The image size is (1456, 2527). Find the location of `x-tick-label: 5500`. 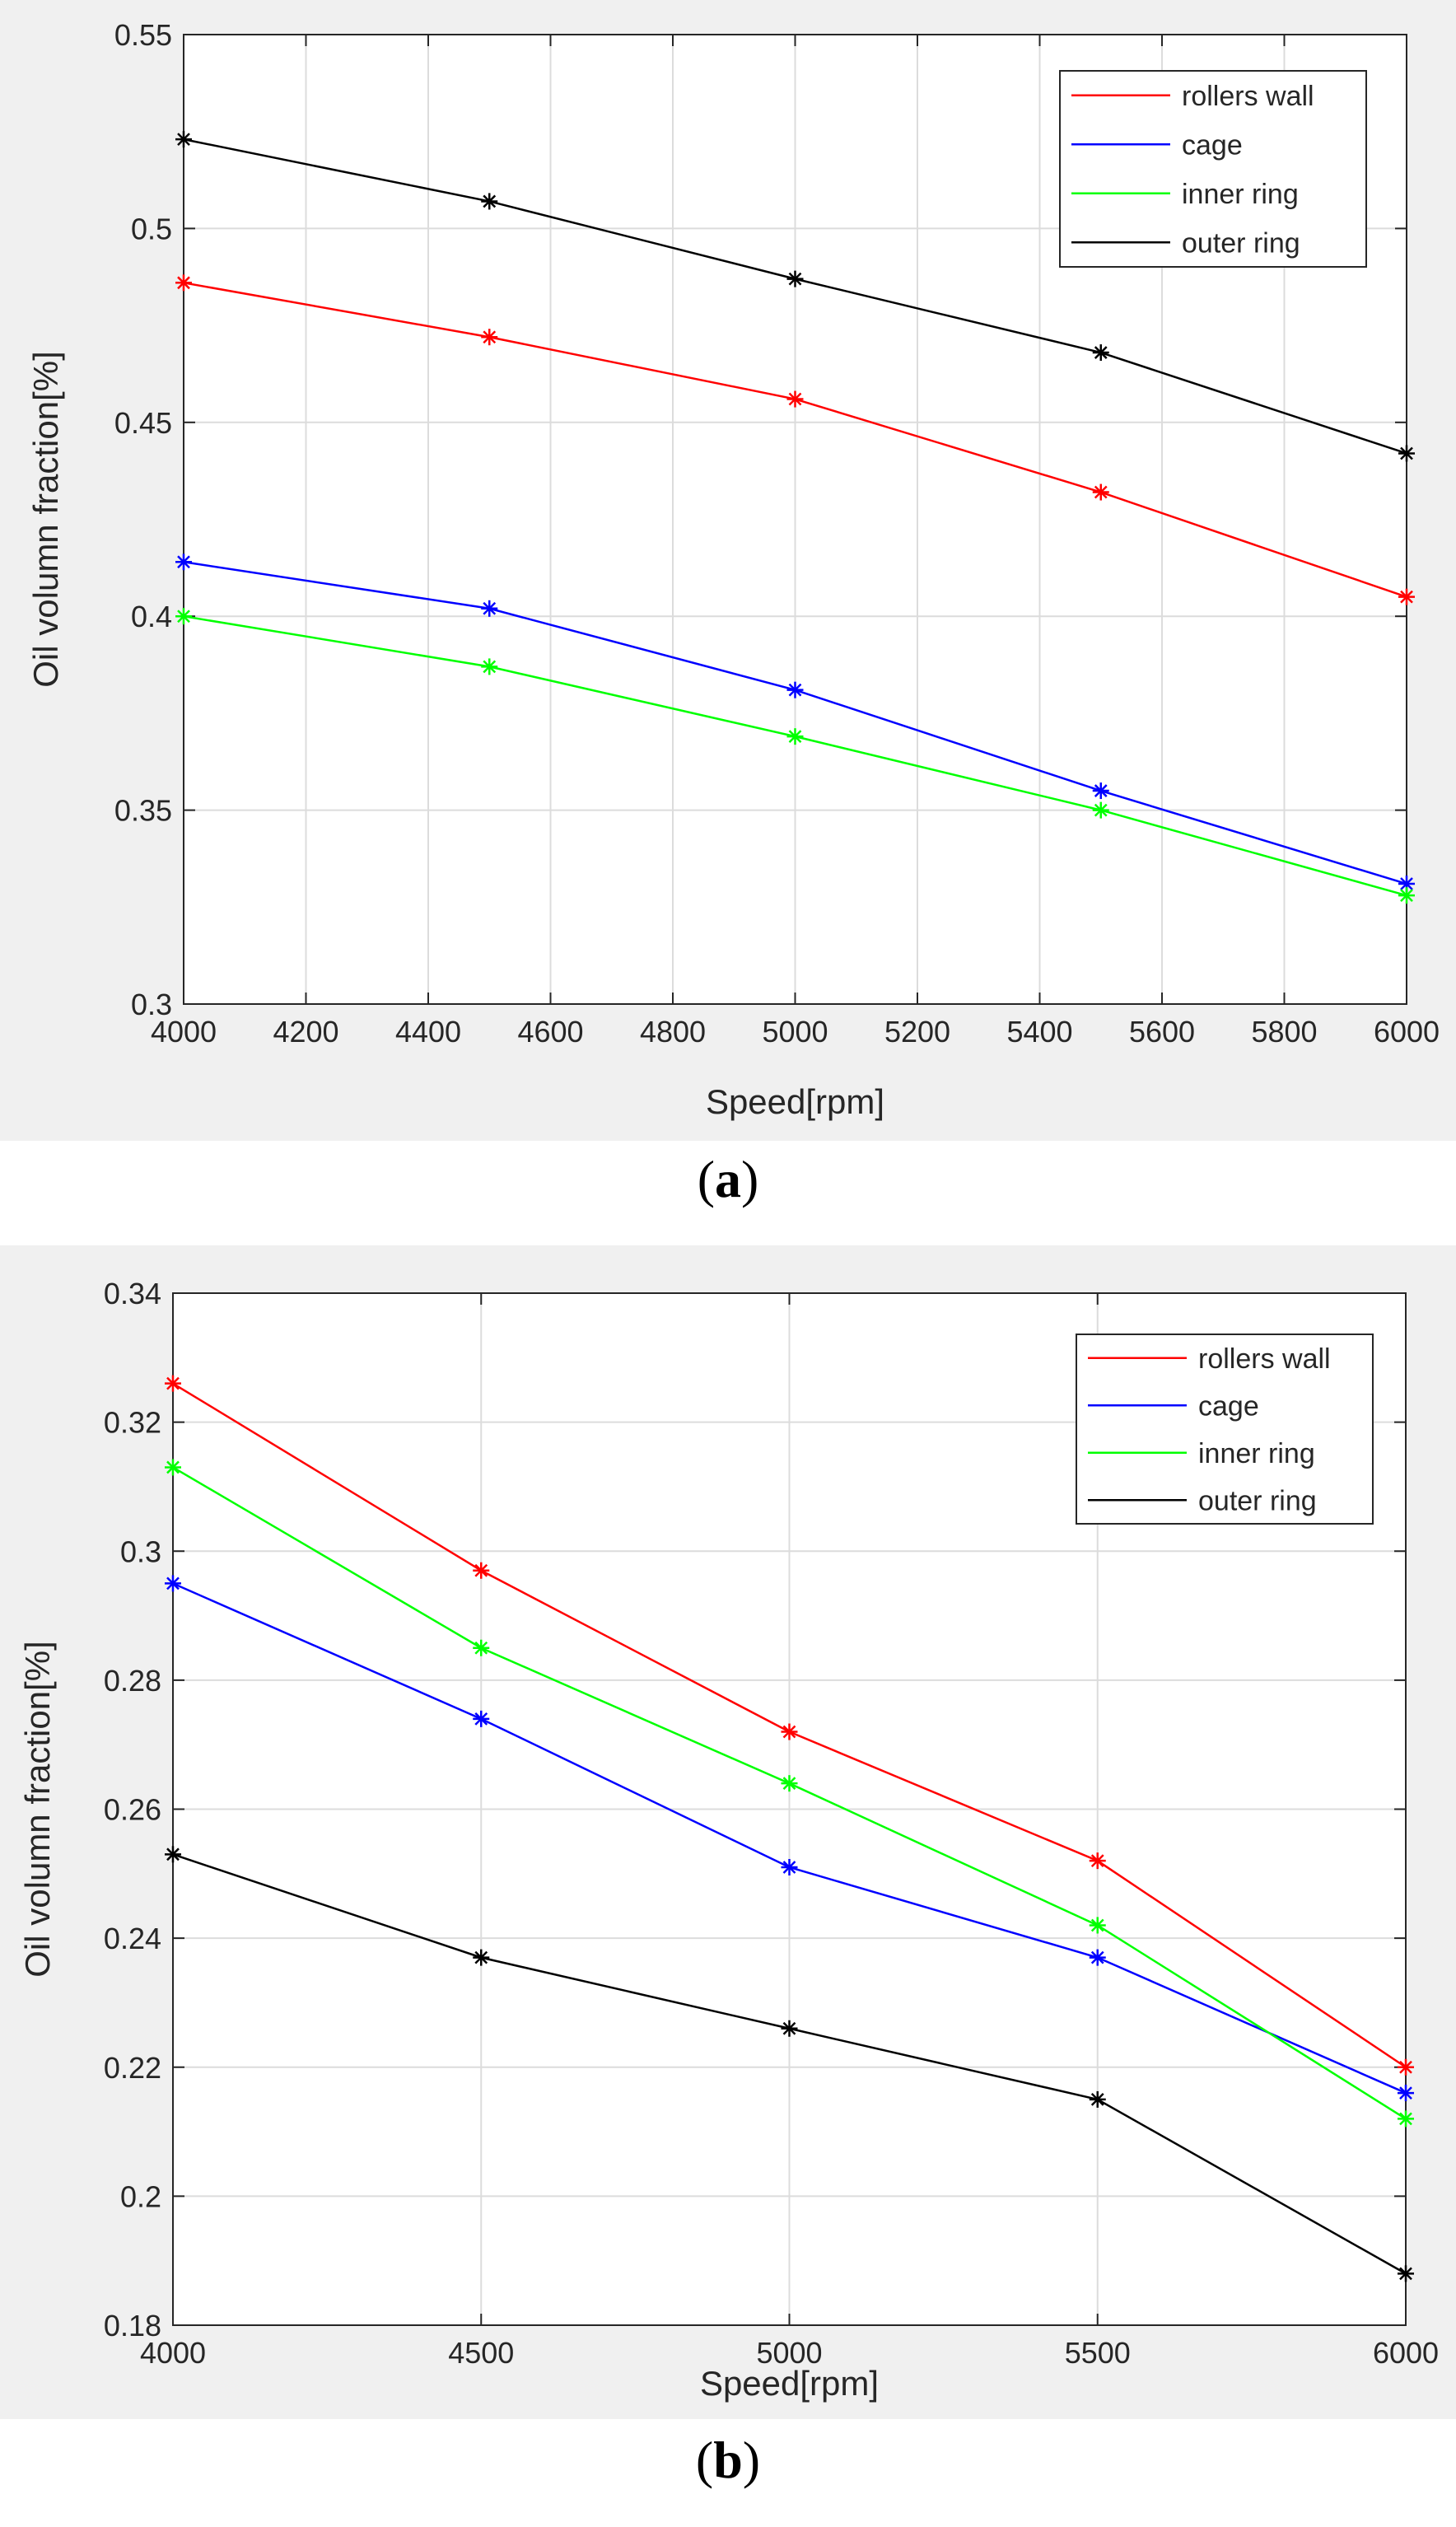

x-tick-label: 5500 is located at coordinates (1098, 2353).